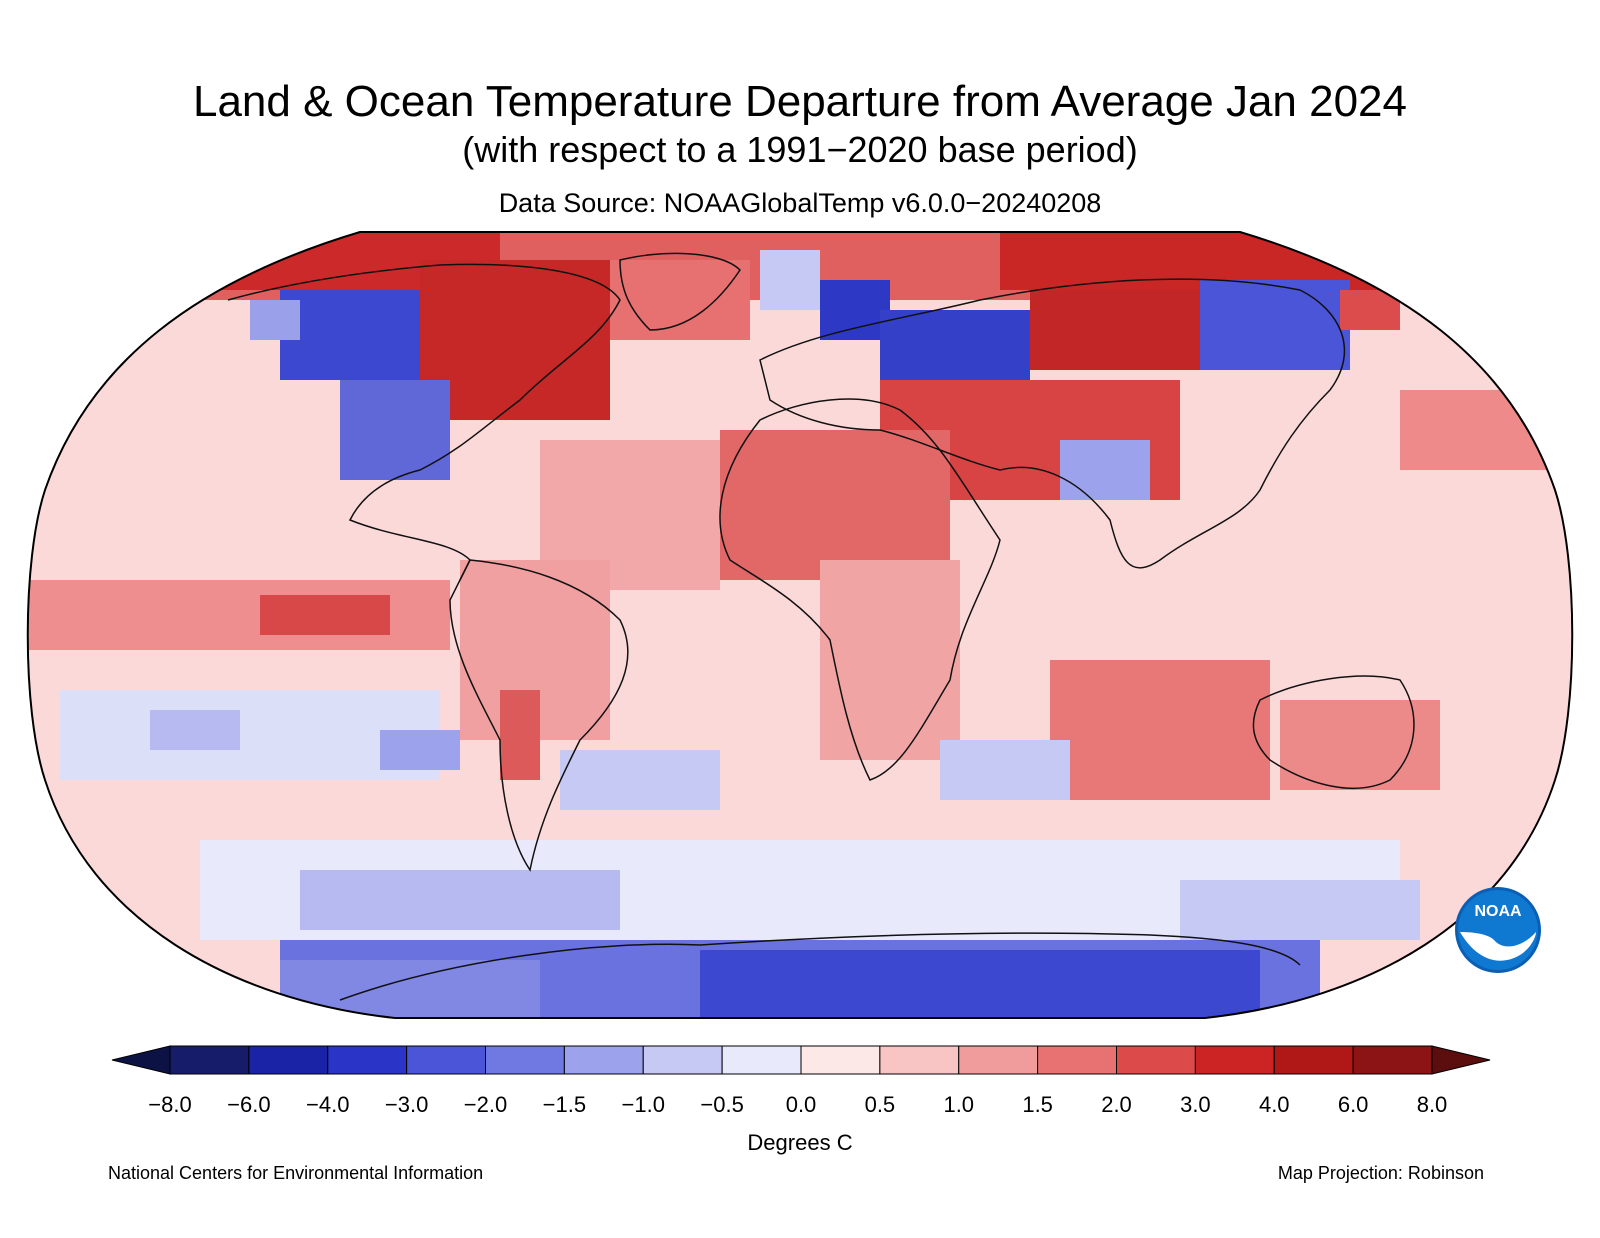  What do you see at coordinates (141, 1060) in the screenshot?
I see `colorbar-arrow-low` at bounding box center [141, 1060].